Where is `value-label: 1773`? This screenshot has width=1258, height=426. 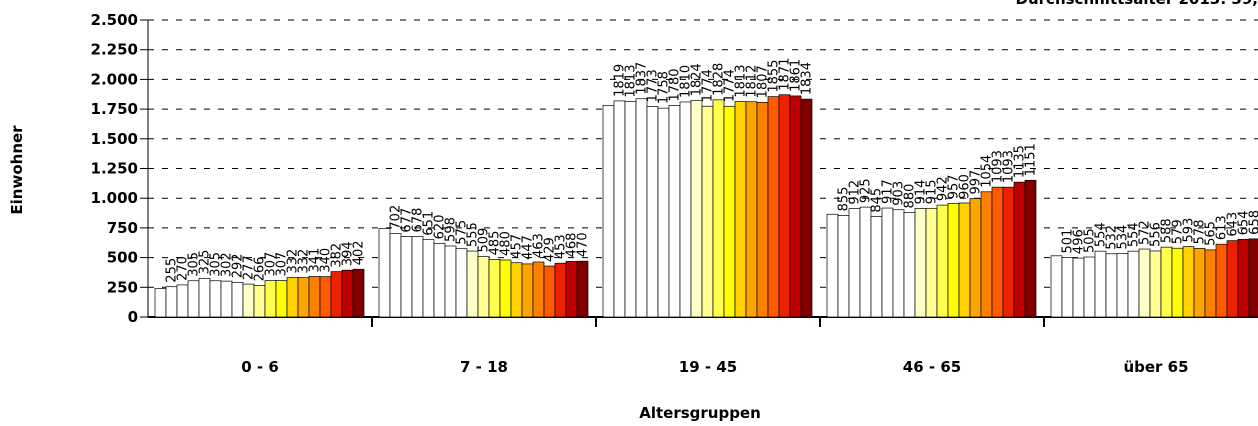
value-label: 1773 is located at coordinates (653, 85).